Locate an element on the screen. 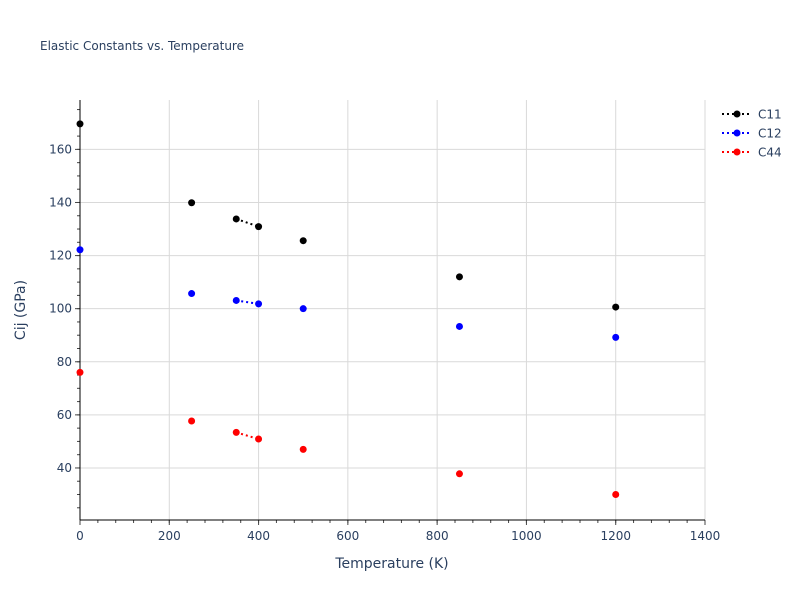 The width and height of the screenshot is (800, 604). y-tick-label: 140 is located at coordinates (60, 202).